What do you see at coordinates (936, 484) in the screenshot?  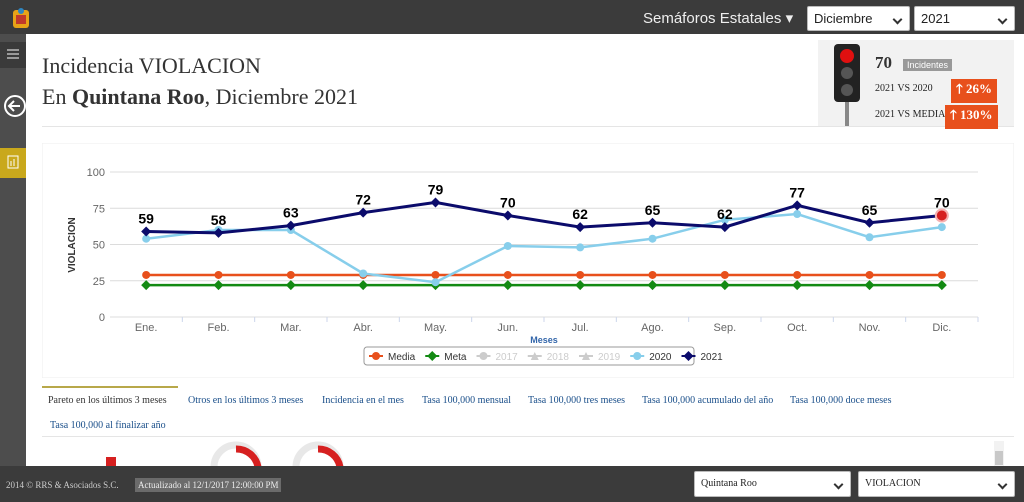 I see `crime-select: VIOLACION` at bounding box center [936, 484].